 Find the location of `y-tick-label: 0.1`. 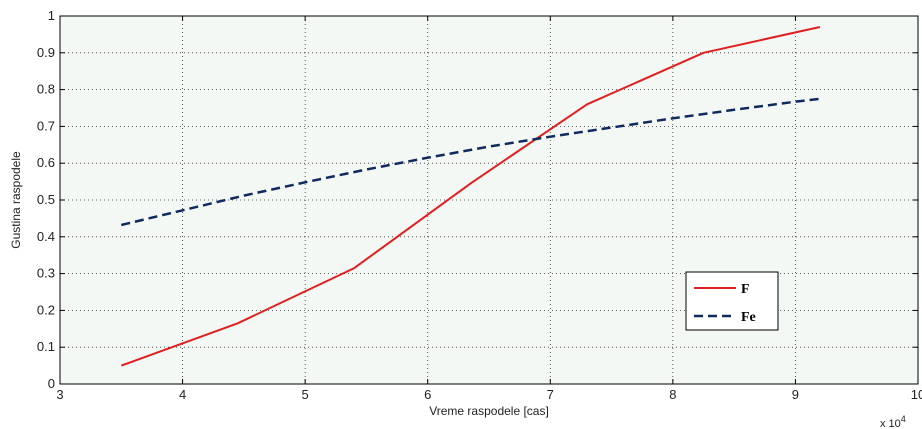

y-tick-label: 0.1 is located at coordinates (46, 346).